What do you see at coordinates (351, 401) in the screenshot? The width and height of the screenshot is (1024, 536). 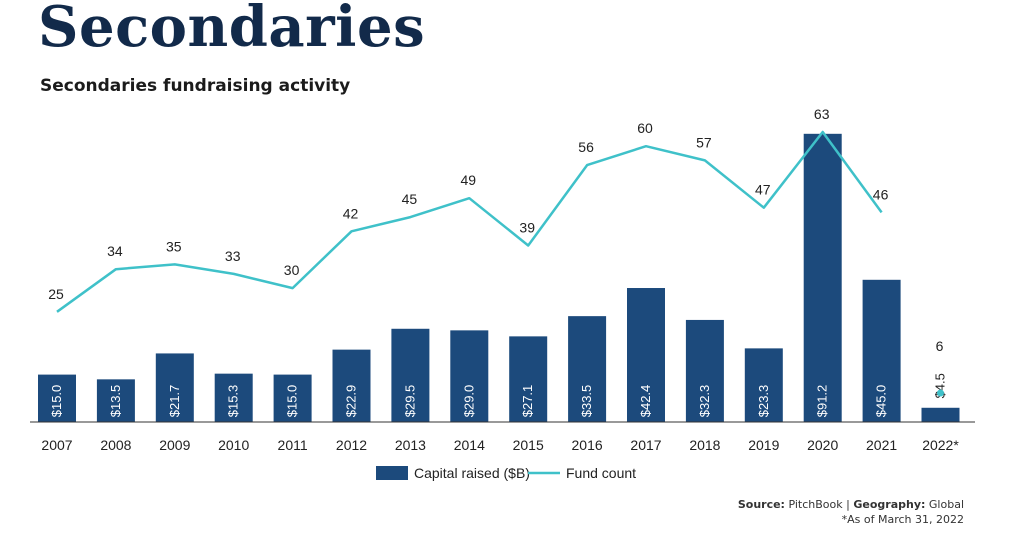 I see `bar-value-label: $22.9` at bounding box center [351, 401].